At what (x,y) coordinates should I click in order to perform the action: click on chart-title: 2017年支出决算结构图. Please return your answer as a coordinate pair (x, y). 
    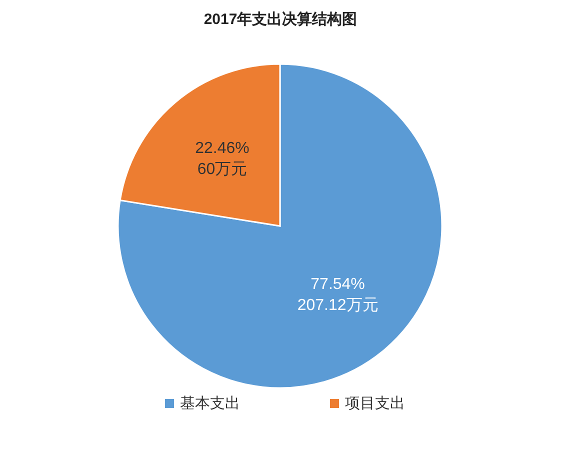
    Looking at the image, I should click on (281, 19).